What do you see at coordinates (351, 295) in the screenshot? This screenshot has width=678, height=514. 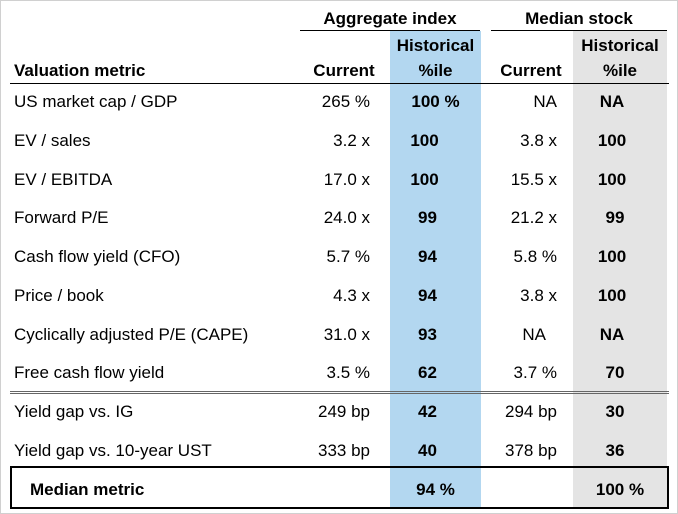 I see `row-agg-current: 4.3 x` at bounding box center [351, 295].